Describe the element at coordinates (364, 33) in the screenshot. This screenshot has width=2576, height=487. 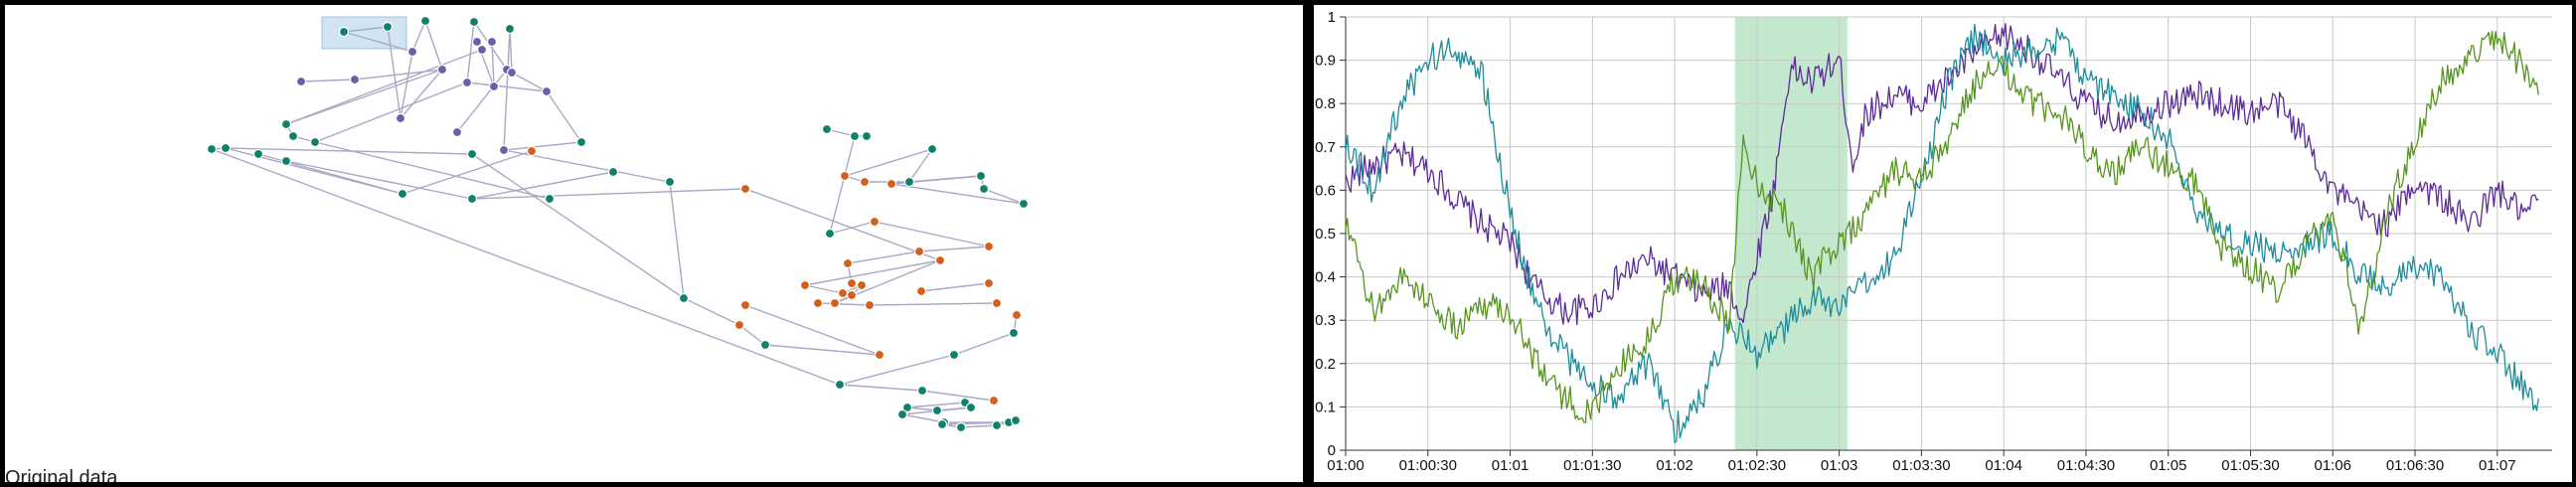
I see `selection-brush` at that location.